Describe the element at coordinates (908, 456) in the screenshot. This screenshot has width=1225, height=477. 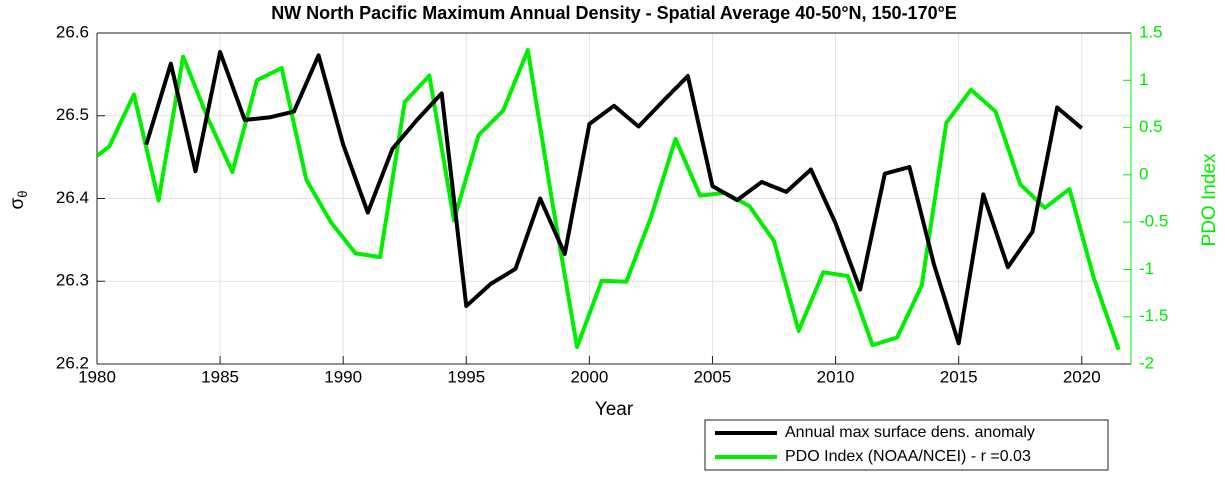
I see `legend-label: PDO Index (NOAA/NCEI) - r =0.03` at that location.